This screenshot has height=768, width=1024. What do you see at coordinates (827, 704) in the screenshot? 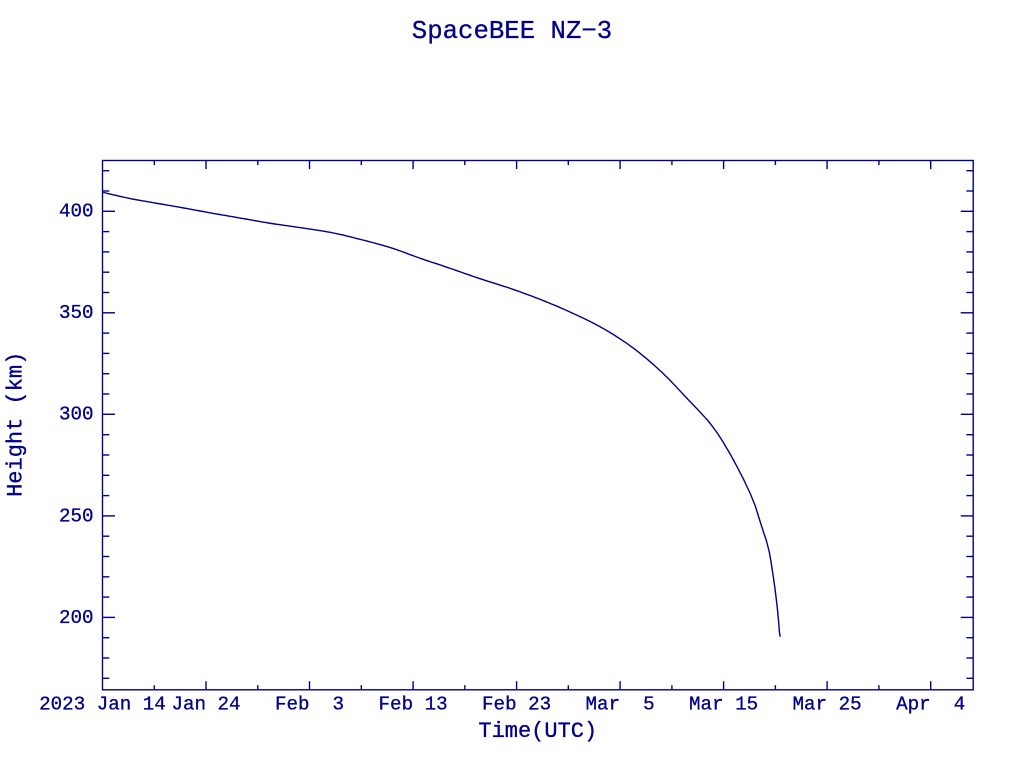
I see `svg-text: Mar 25` at bounding box center [827, 704].